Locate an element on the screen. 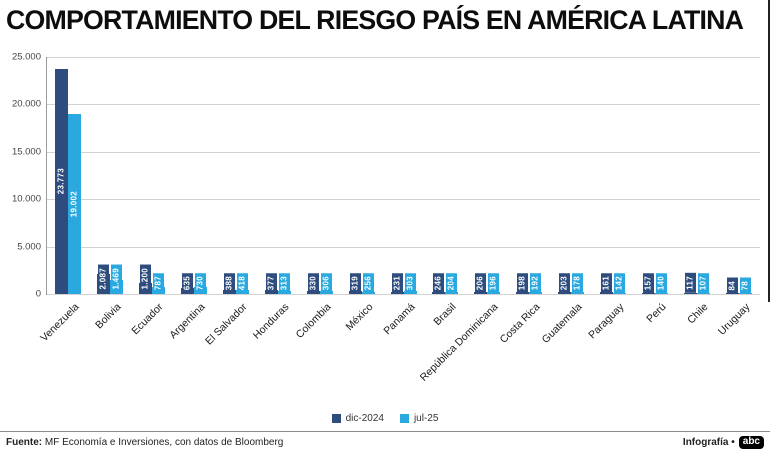 The image size is (770, 453). bar-value-label: 377 is located at coordinates (271, 282).